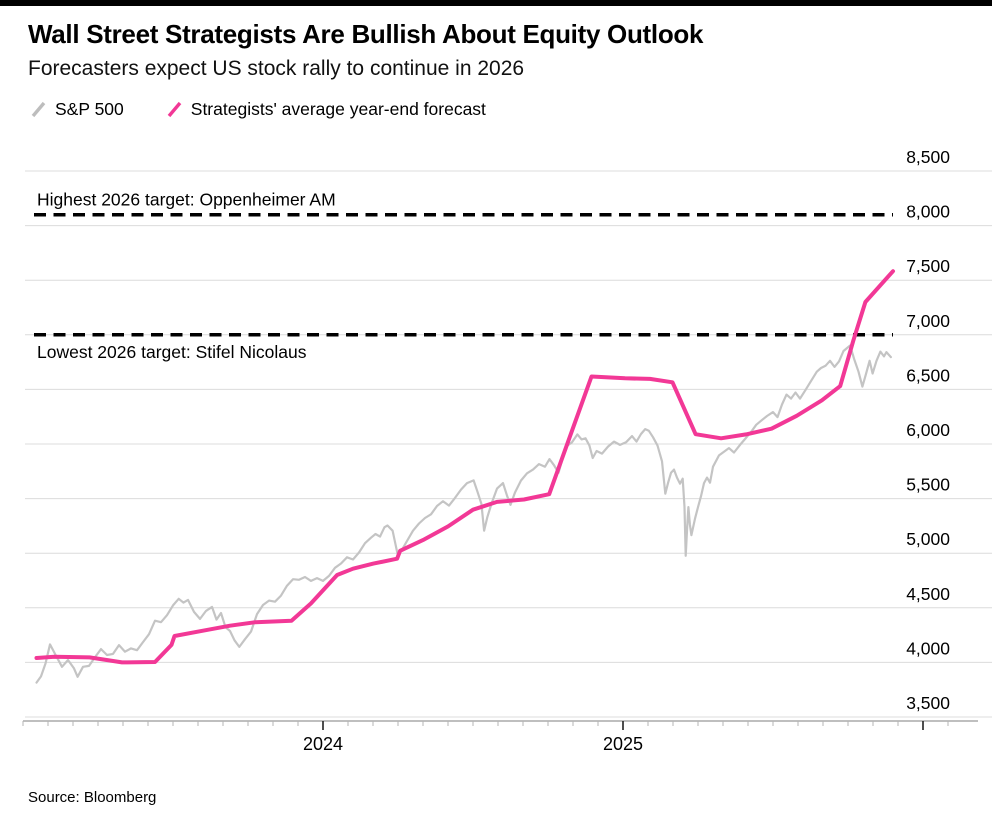 The width and height of the screenshot is (992, 825). What do you see at coordinates (338, 109) in the screenshot?
I see `legend-label-forecast: Strategists' average year-end forecast` at bounding box center [338, 109].